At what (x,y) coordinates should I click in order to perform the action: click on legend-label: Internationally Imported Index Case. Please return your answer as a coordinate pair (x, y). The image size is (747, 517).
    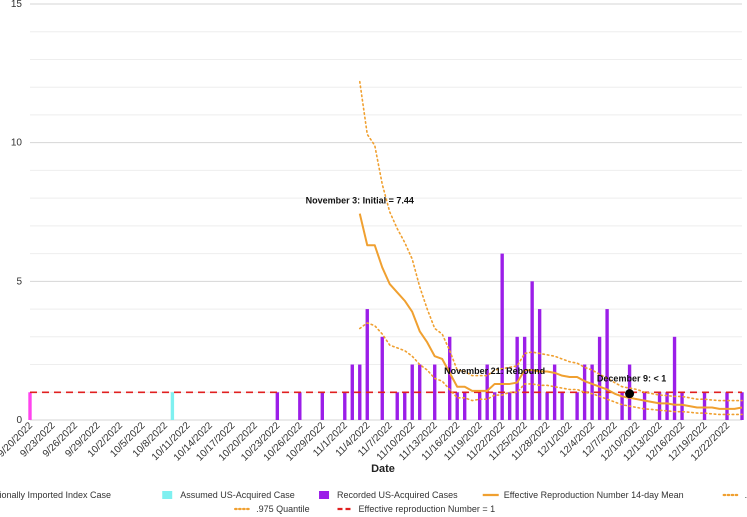
    Looking at the image, I should click on (55, 495).